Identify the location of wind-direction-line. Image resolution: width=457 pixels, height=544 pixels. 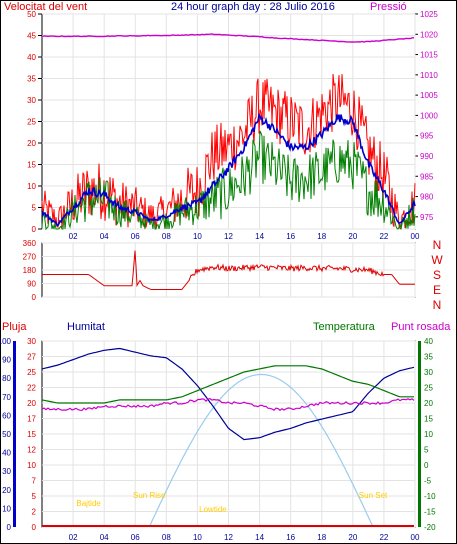
(228, 270).